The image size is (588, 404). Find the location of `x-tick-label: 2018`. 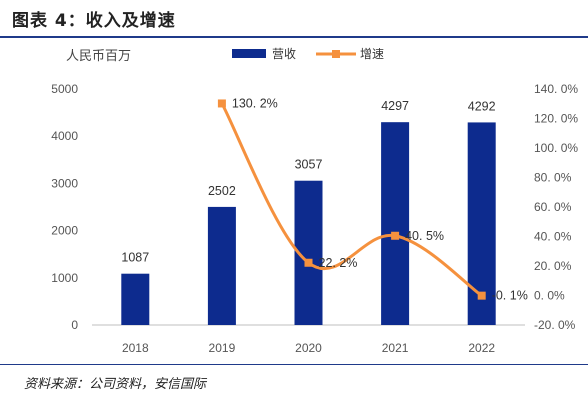

x-tick-label: 2018 is located at coordinates (135, 348).